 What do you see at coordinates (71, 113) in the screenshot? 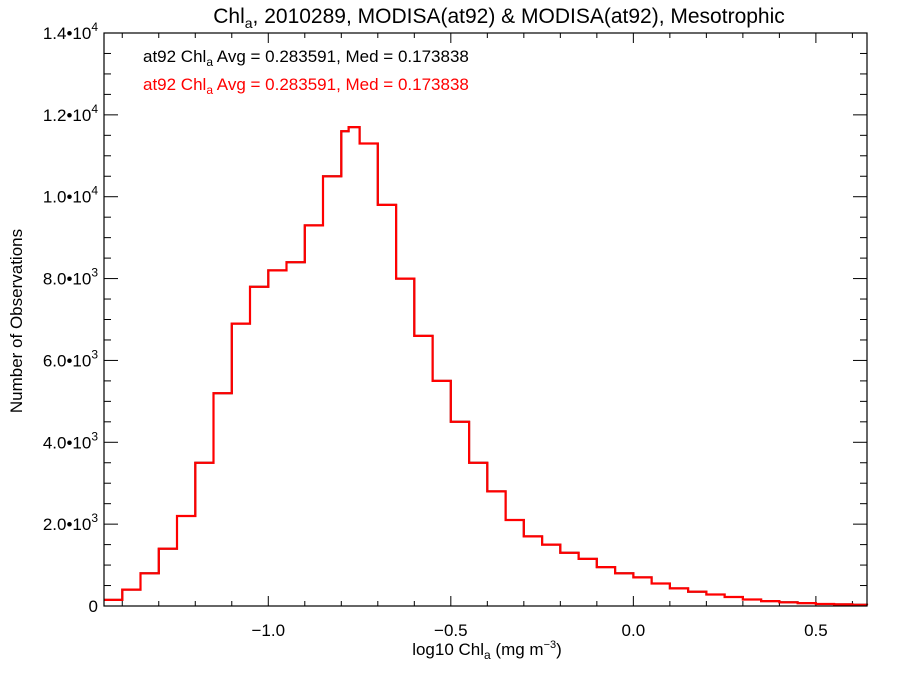
I see `y-tick-label-6: 1.2•104` at bounding box center [71, 113].